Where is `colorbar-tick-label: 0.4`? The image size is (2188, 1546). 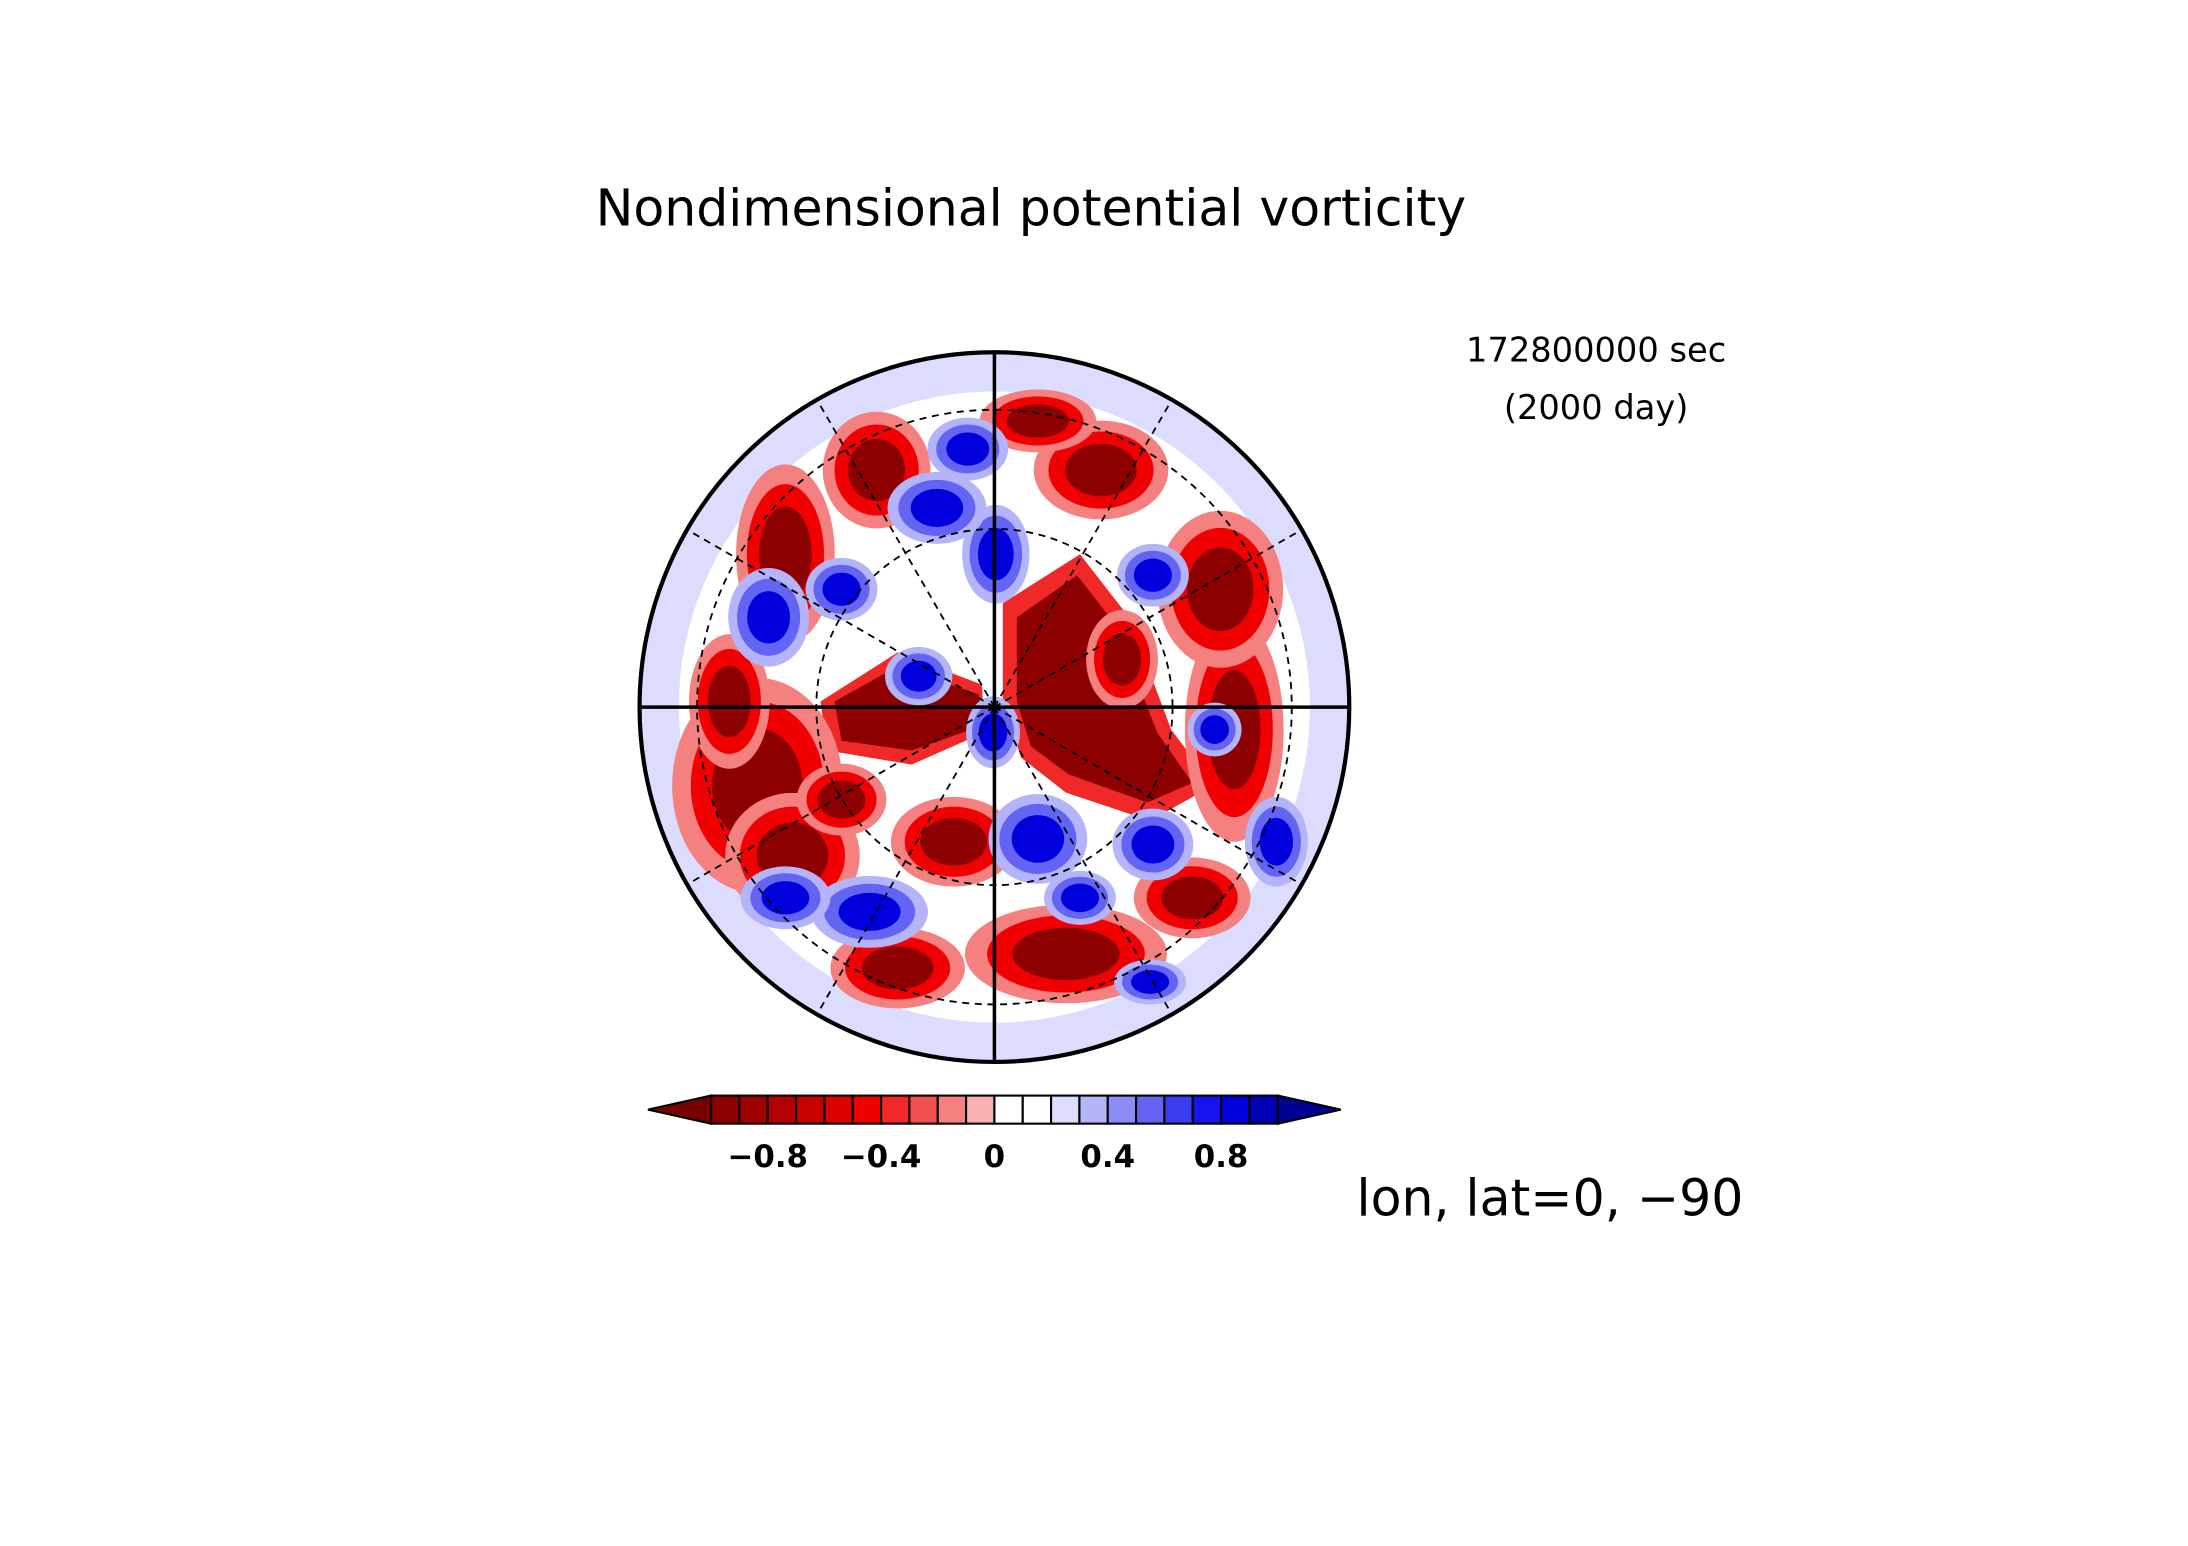
colorbar-tick-label: 0.4 is located at coordinates (1107, 1157).